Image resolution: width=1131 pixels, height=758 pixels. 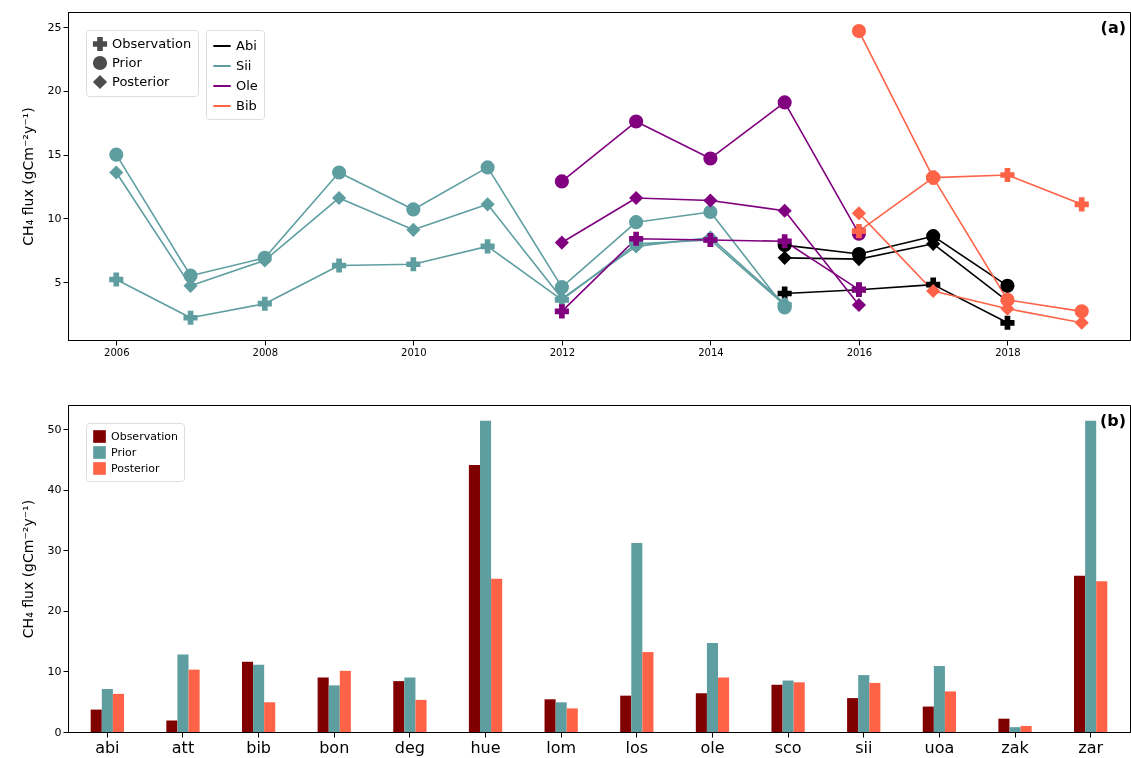 What do you see at coordinates (258, 747) in the screenshot?
I see `x-tick-label: bib` at bounding box center [258, 747].